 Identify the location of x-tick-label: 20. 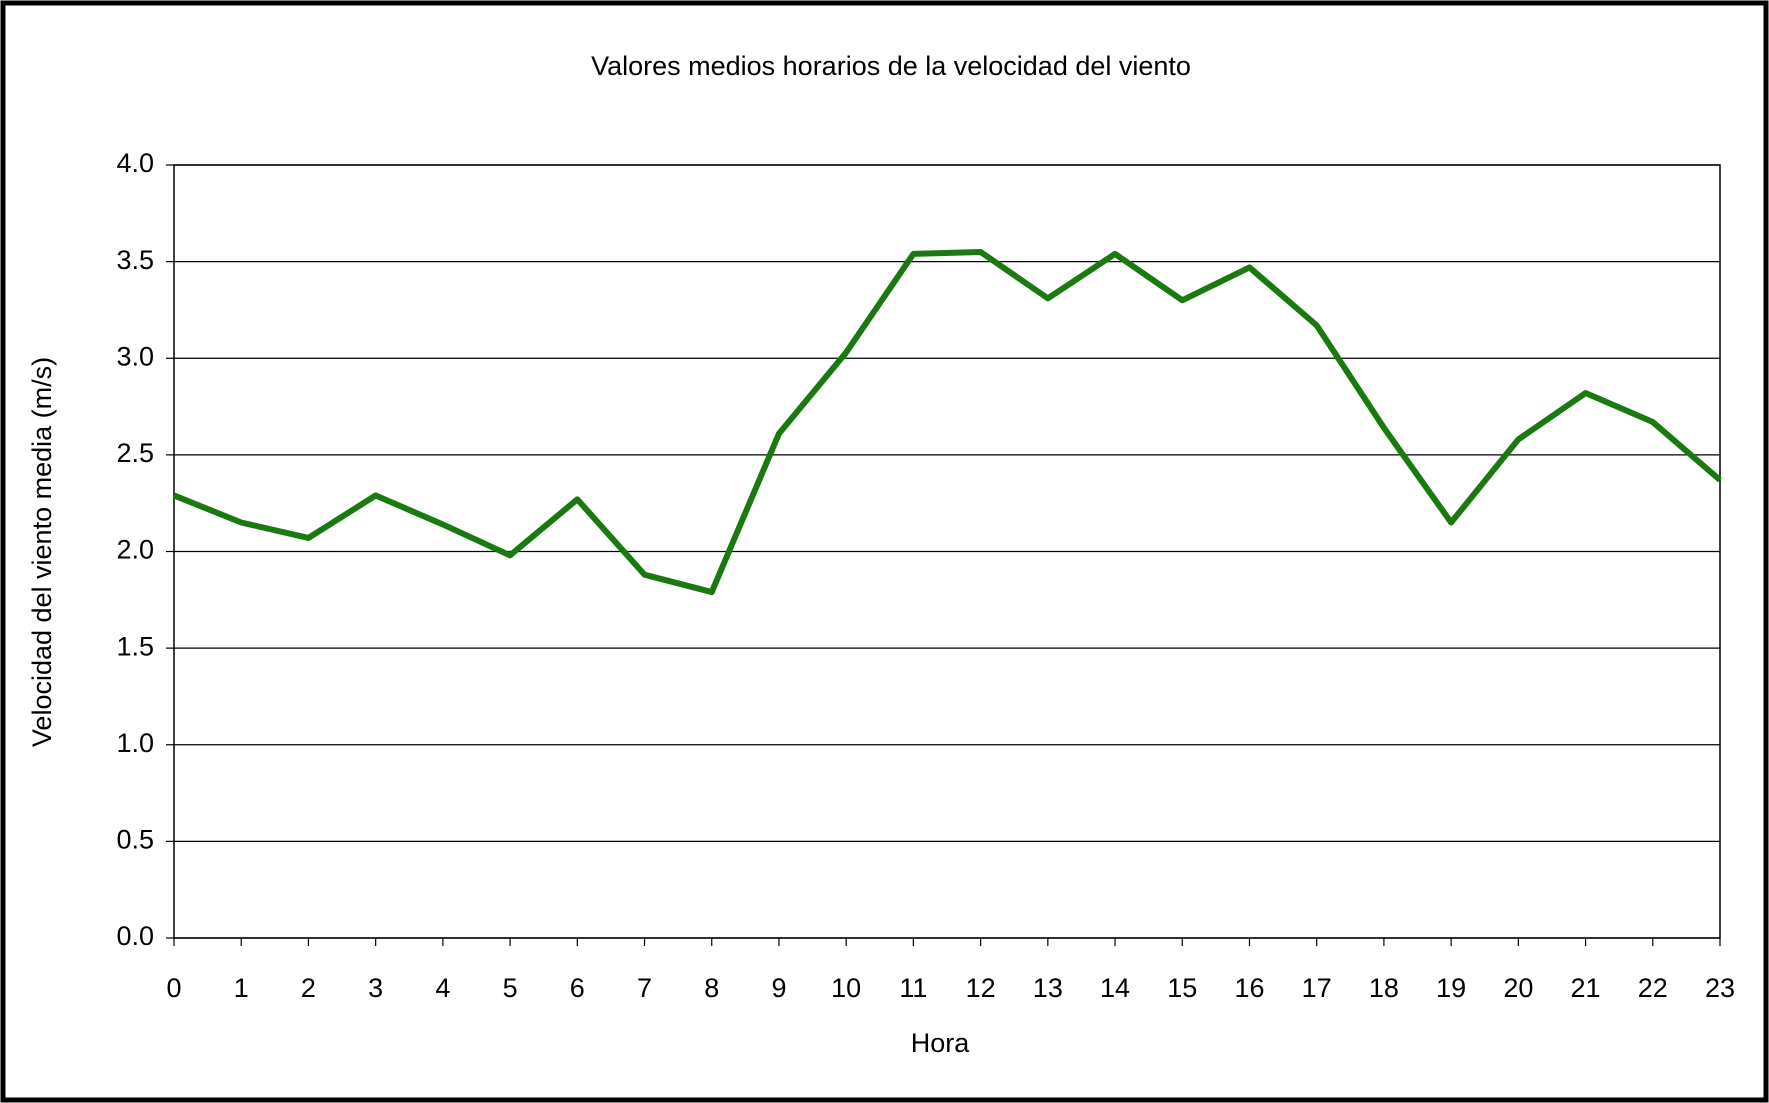
(1518, 988).